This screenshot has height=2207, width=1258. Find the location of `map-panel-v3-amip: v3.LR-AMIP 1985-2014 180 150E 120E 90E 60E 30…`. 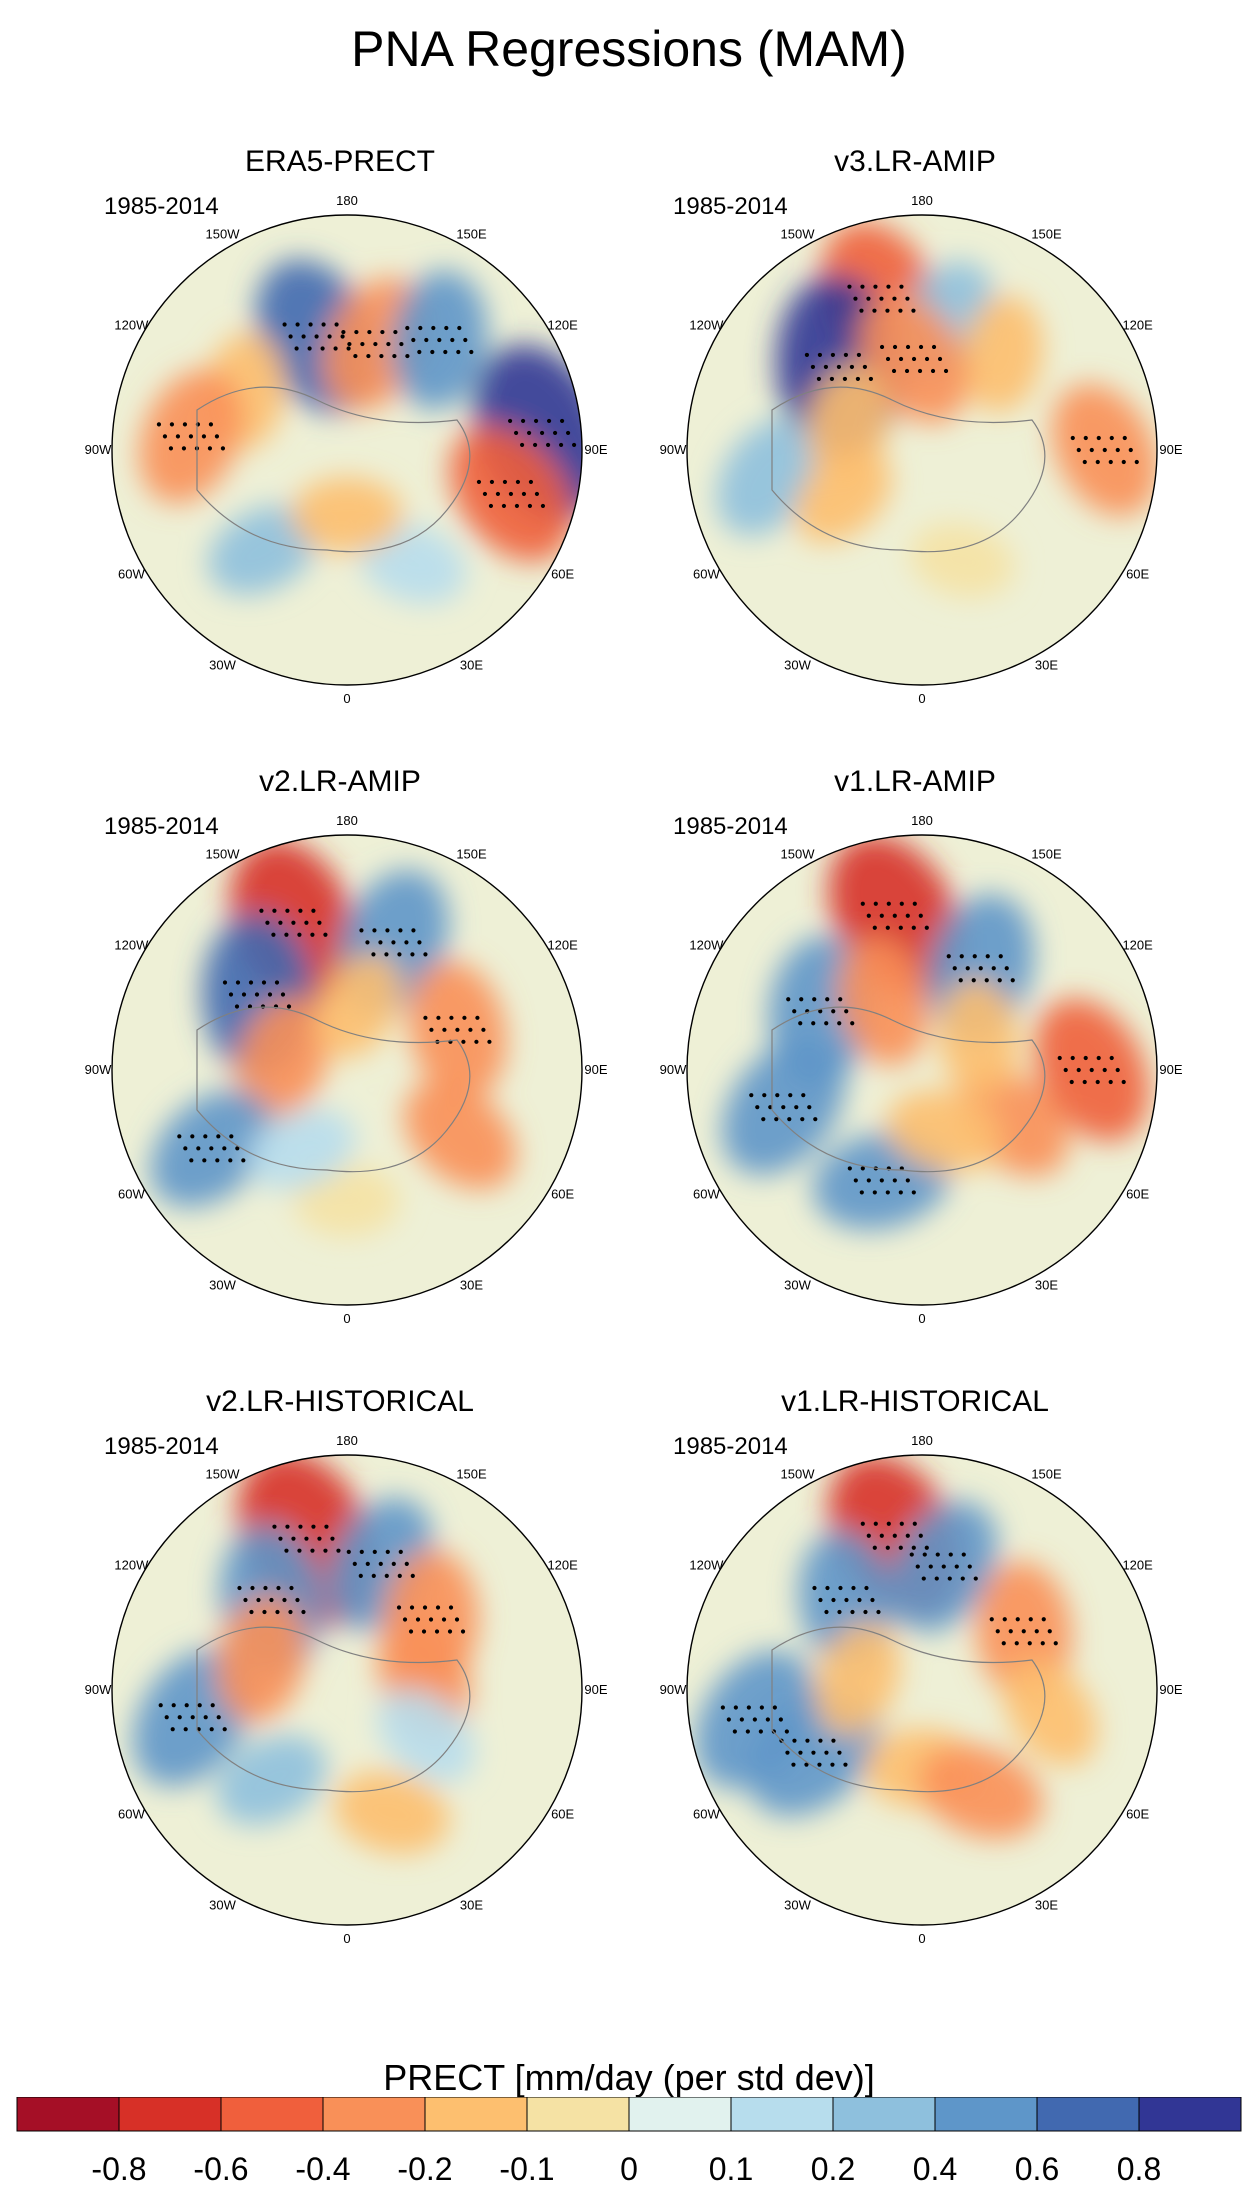

map-panel-v3-amip: v3.LR-AMIP 1985-2014 180 150E 120E 90E 60E 30… is located at coordinates (942, 445).